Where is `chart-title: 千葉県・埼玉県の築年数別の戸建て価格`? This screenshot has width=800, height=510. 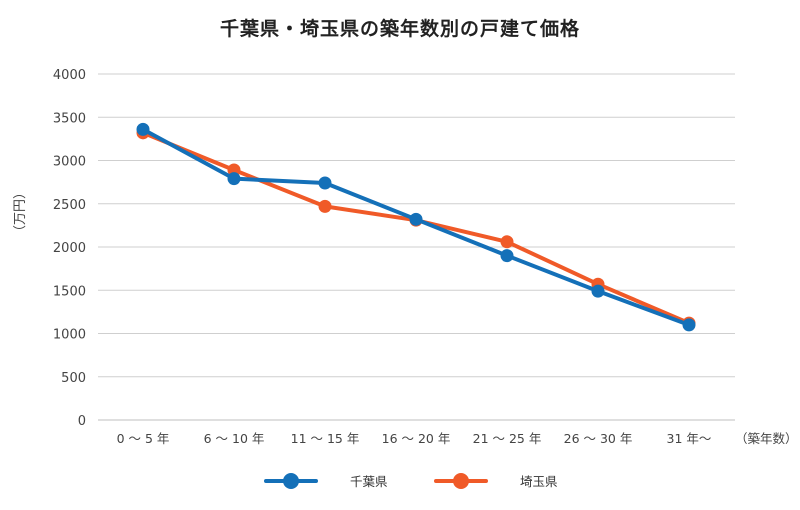
chart-title: 千葉県・埼玉県の築年数別の戸建て価格 is located at coordinates (399, 29).